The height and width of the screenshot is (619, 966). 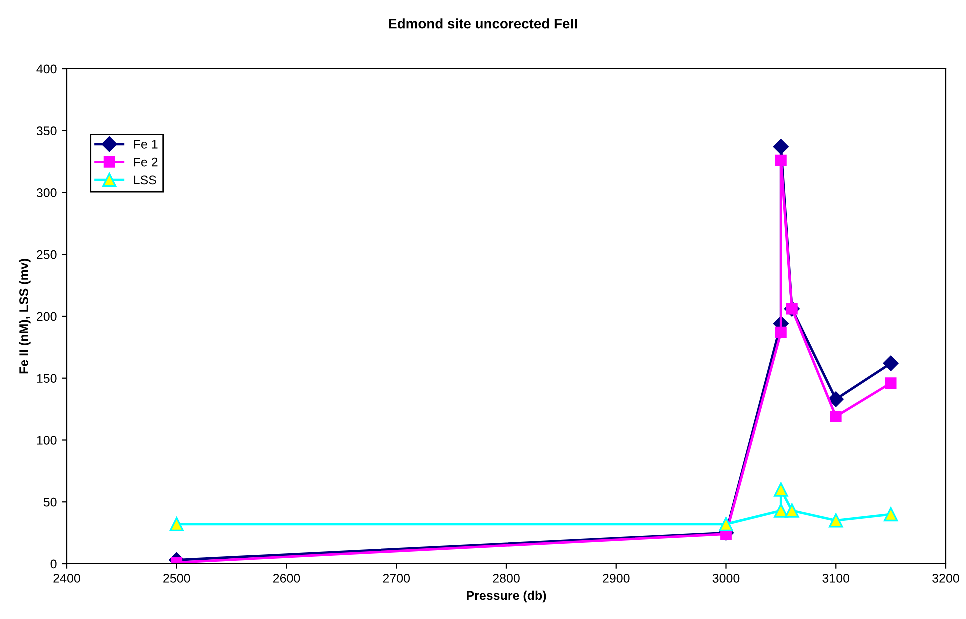 What do you see at coordinates (506, 596) in the screenshot?
I see `x-axis-title: Pressure (db)` at bounding box center [506, 596].